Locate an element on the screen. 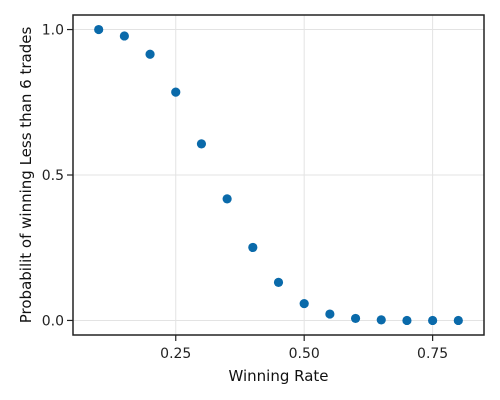 This screenshot has height=400, width=500. x-tick-label: 0.25 is located at coordinates (175, 354).